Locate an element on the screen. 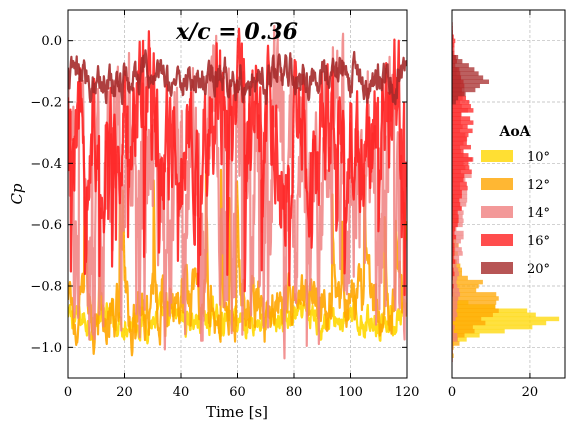 This screenshot has height=431, width=574. y-axis-title: Cp is located at coordinates (17, 193).